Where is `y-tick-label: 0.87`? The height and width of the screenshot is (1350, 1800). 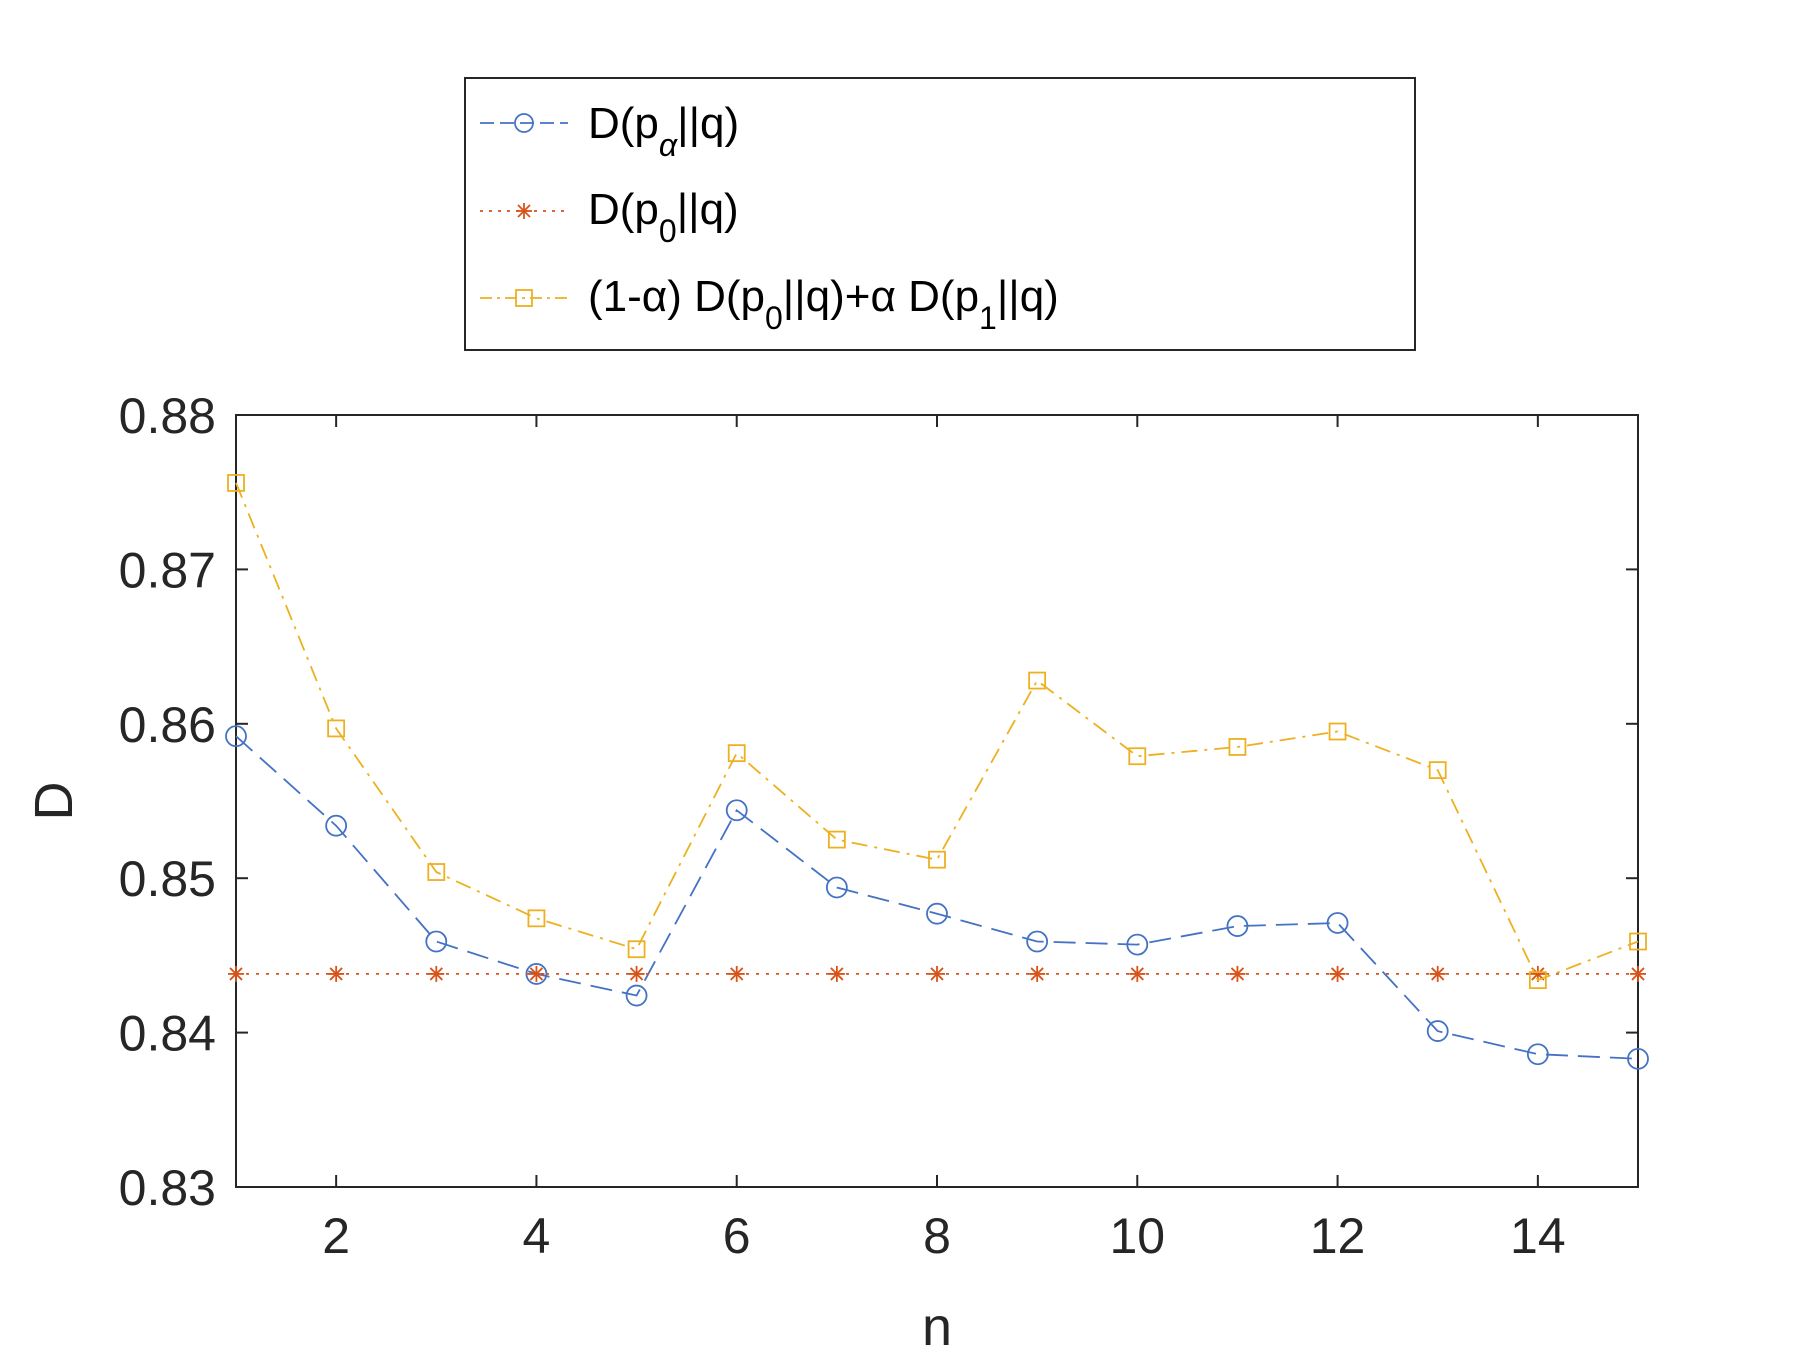 y-tick-label: 0.87 is located at coordinates (167, 570).